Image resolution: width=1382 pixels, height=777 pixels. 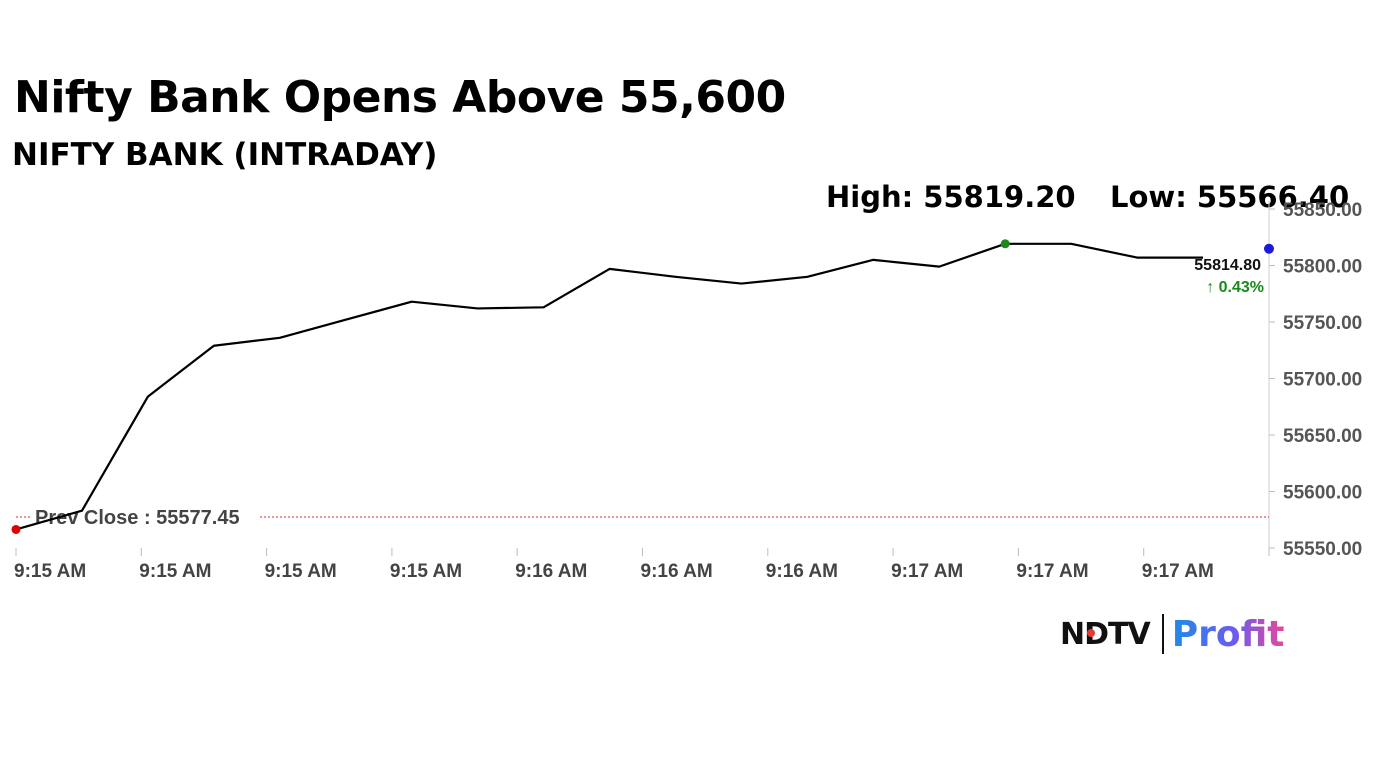 What do you see at coordinates (1230, 197) in the screenshot?
I see `low-value: Low: 55566.40` at bounding box center [1230, 197].